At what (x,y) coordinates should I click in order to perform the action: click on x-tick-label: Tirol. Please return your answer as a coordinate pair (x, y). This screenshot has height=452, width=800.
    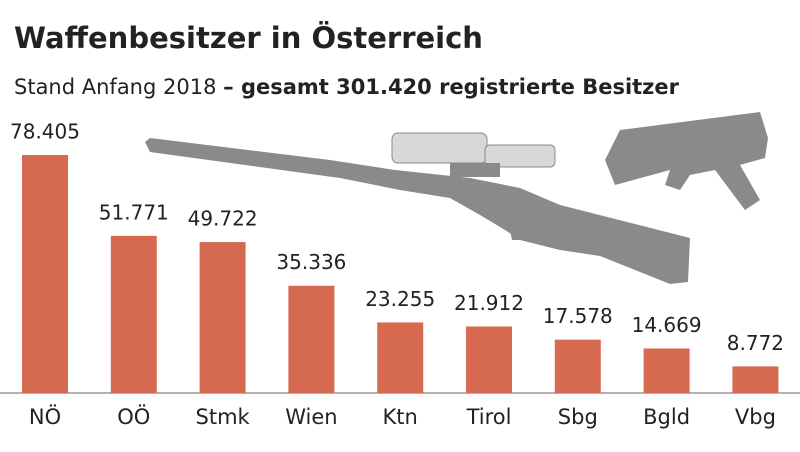
    Looking at the image, I should click on (489, 417).